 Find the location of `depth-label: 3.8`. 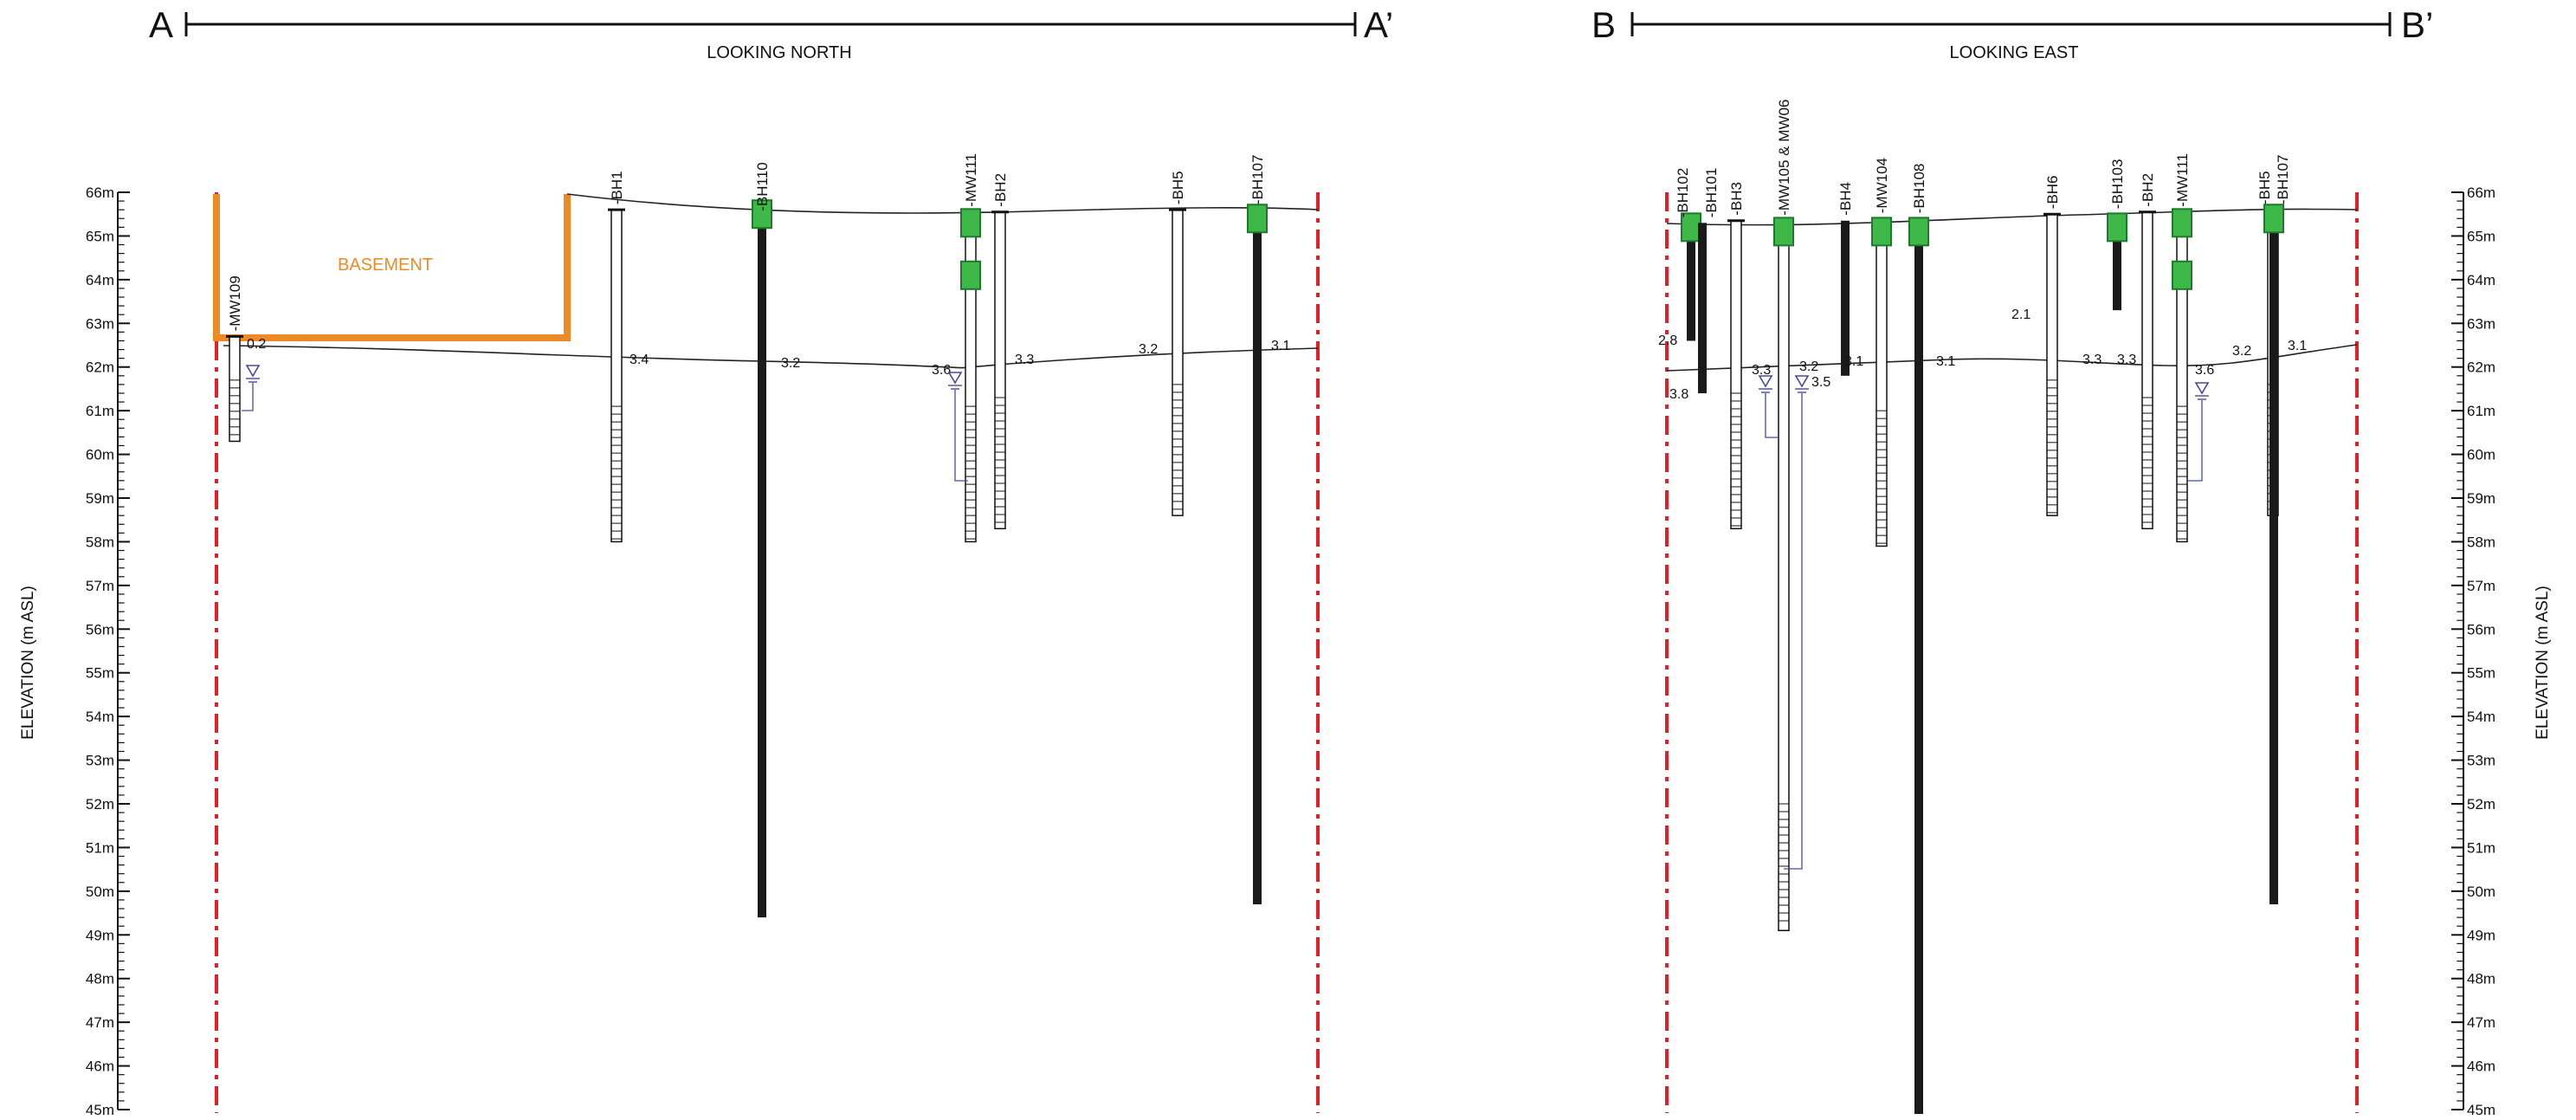

depth-label: 3.8 is located at coordinates (1678, 395).